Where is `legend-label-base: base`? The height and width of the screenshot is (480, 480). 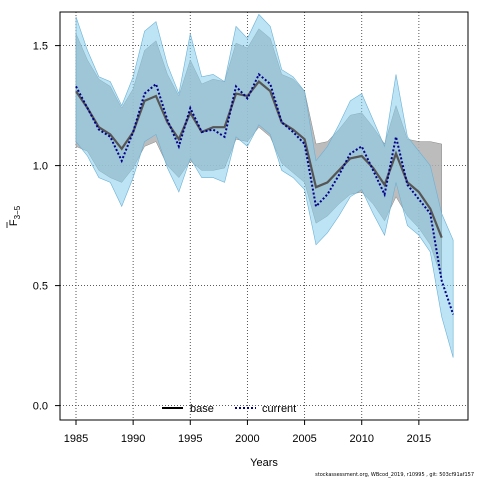
legend-label-base: base is located at coordinates (202, 409).